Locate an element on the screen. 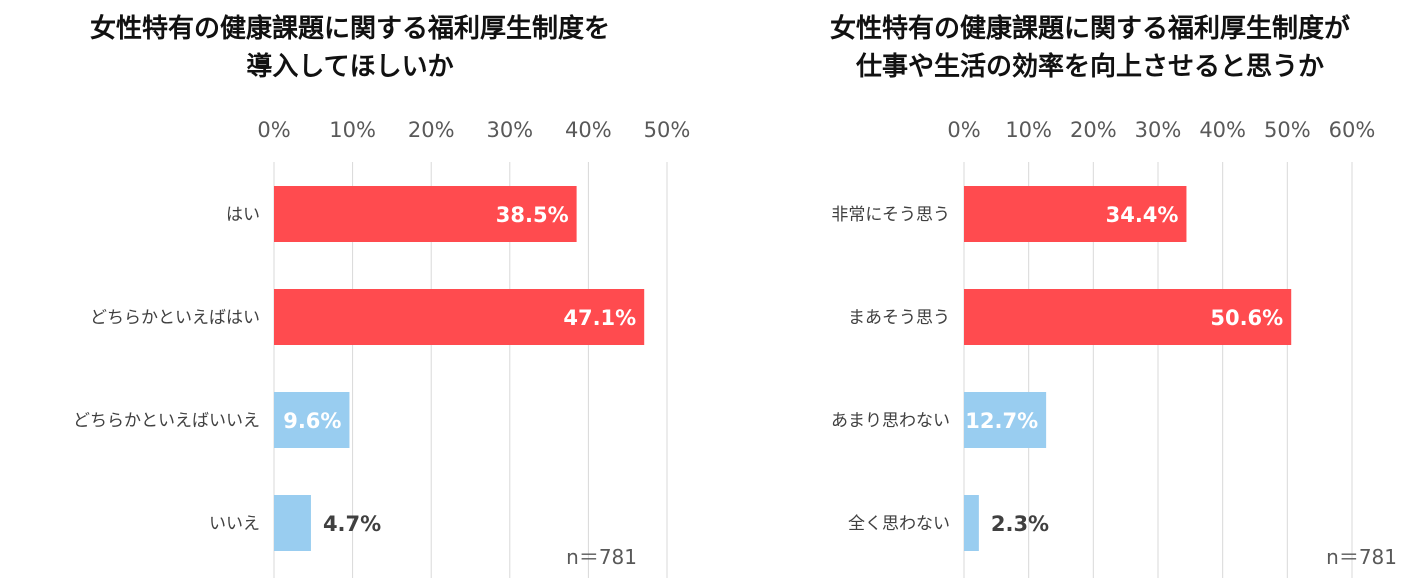  chart-title-right-line-1: 女性特有の健康課題に関する福利厚生制度が is located at coordinates (1089, 29).